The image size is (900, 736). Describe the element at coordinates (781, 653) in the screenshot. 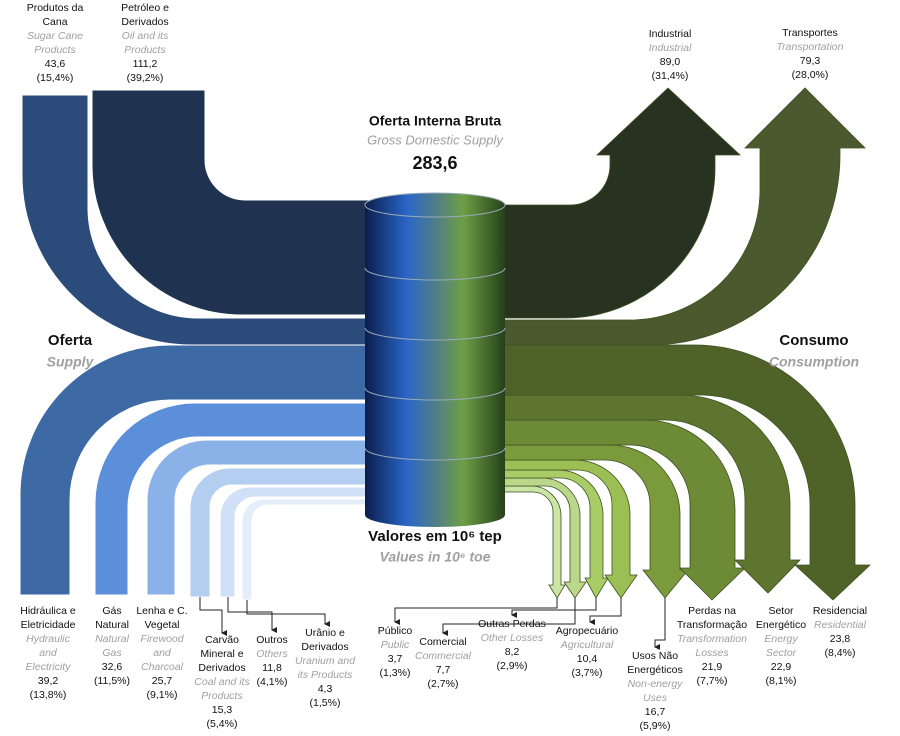

I see `label-name-en: Sector` at that location.